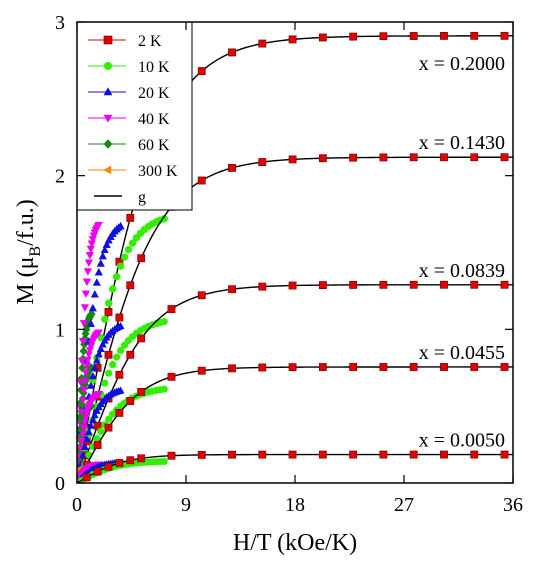 This screenshot has width=536, height=565. What do you see at coordinates (77, 505) in the screenshot?
I see `x-tick-label: 0` at bounding box center [77, 505].